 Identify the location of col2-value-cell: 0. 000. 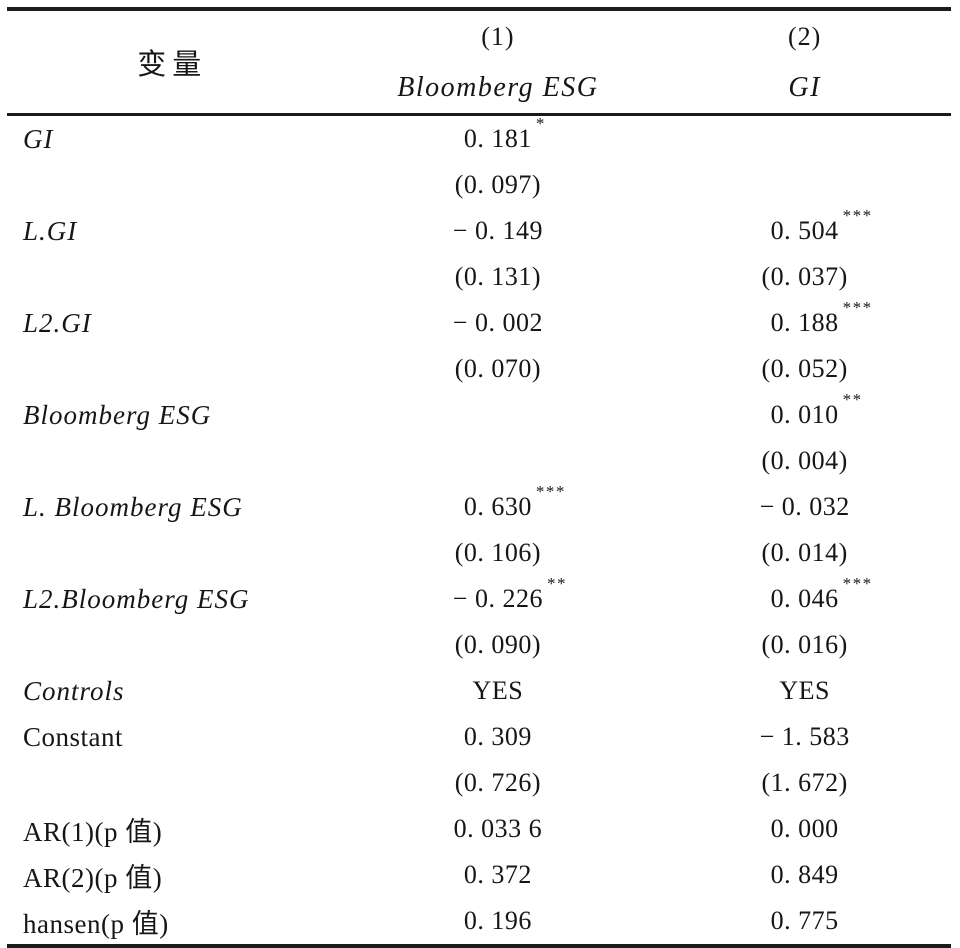
(804, 829).